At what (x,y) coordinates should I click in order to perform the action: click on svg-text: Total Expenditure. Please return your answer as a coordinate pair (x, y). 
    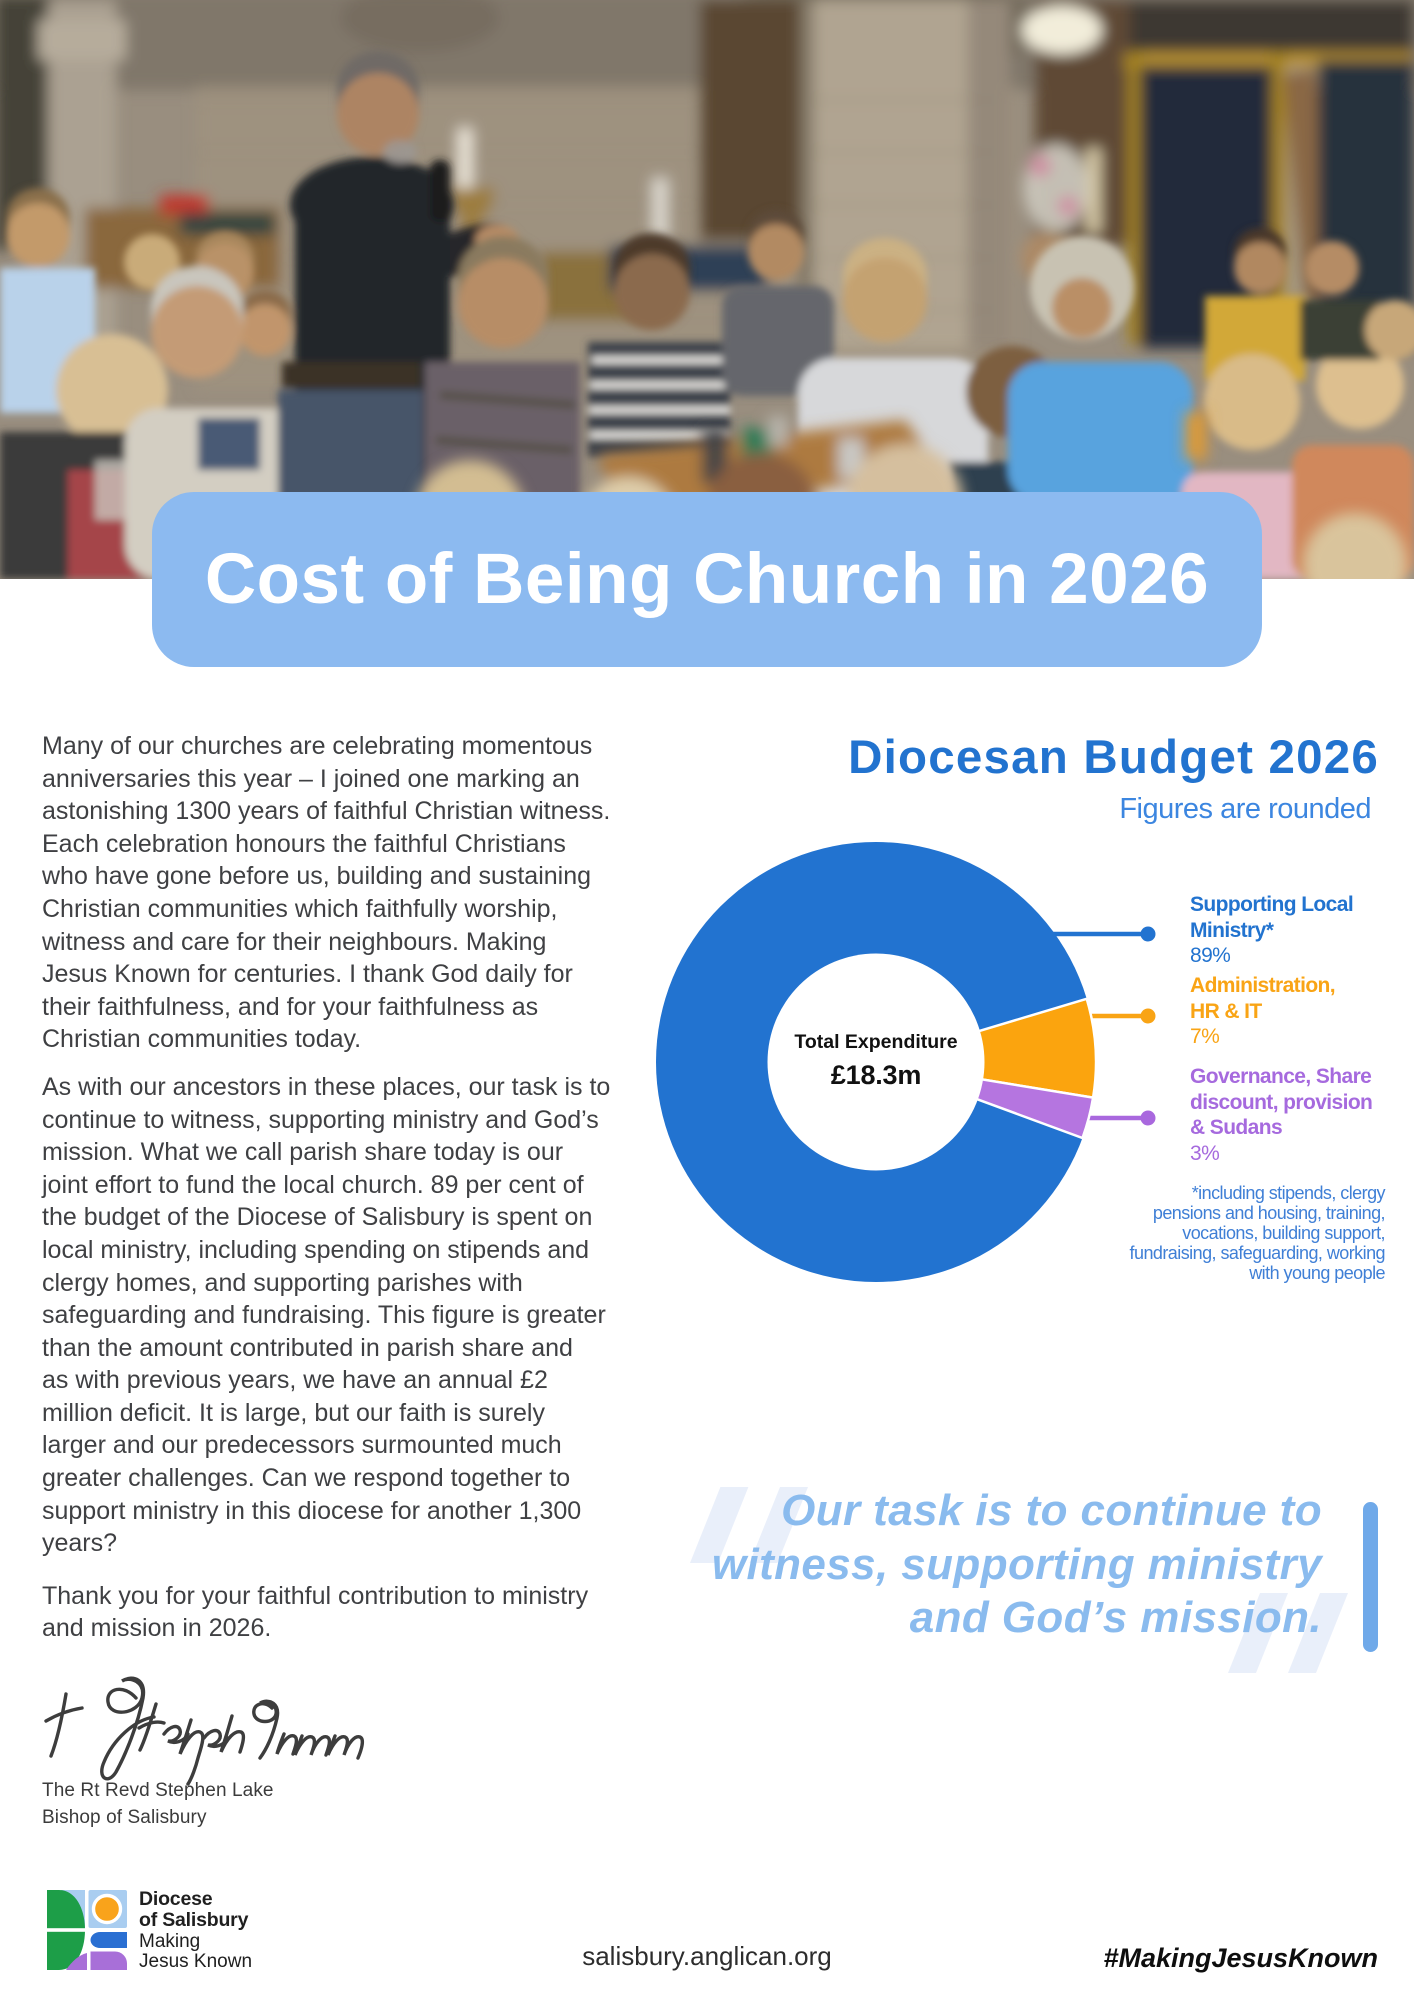
    Looking at the image, I should click on (875, 1042).